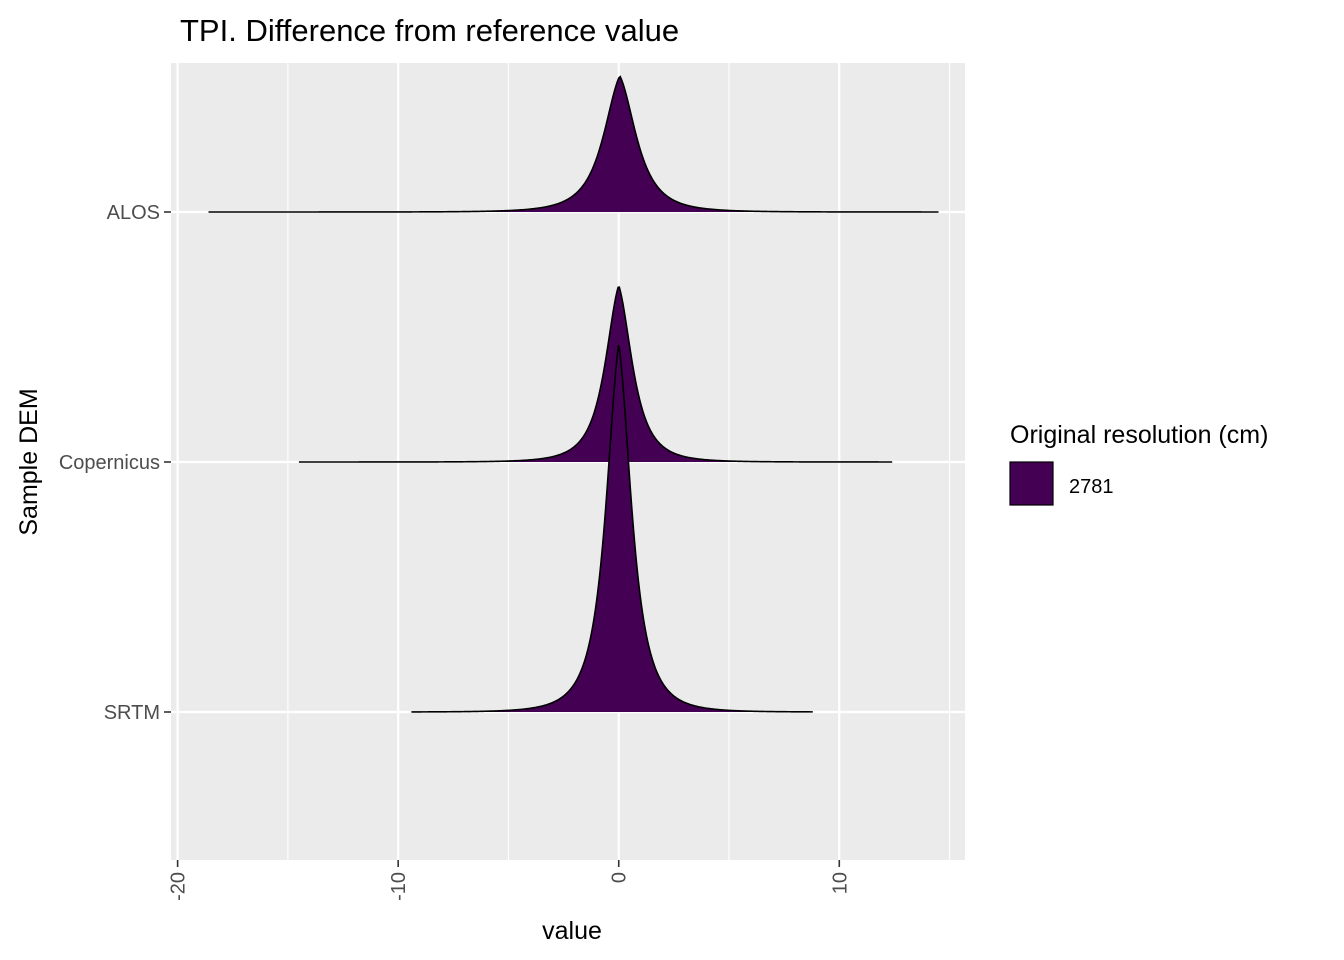 This screenshot has height=960, width=1344. What do you see at coordinates (1138, 463) in the screenshot?
I see `legend: Original resolution (cm) 2781` at bounding box center [1138, 463].